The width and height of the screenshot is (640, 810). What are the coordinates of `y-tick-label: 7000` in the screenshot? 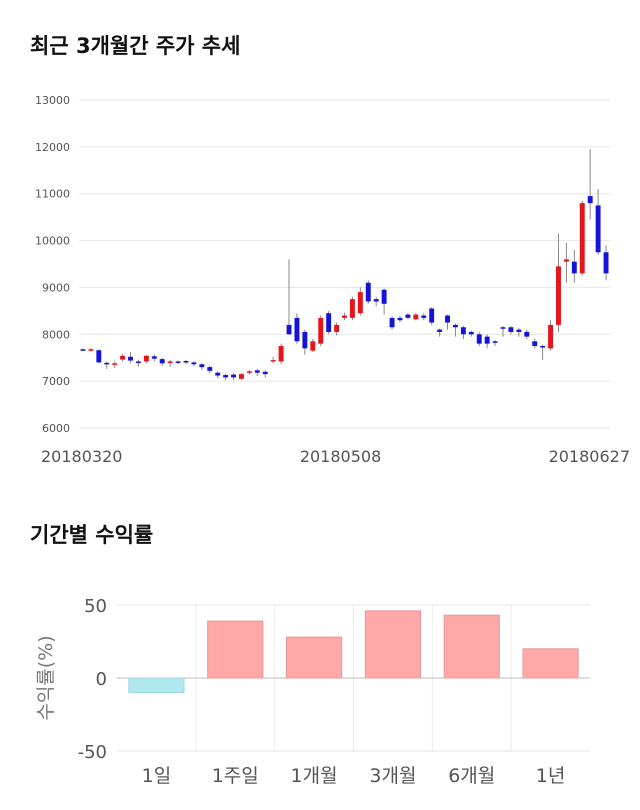 It's located at (56, 381).